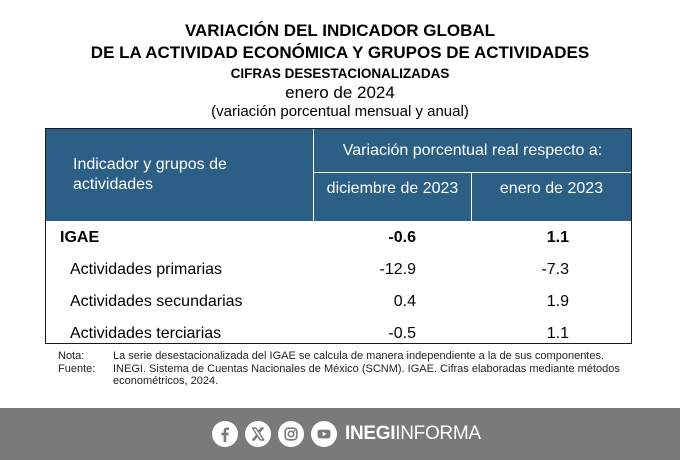 The image size is (680, 460). What do you see at coordinates (80, 237) in the screenshot?
I see `row-name: IGAE` at bounding box center [80, 237].